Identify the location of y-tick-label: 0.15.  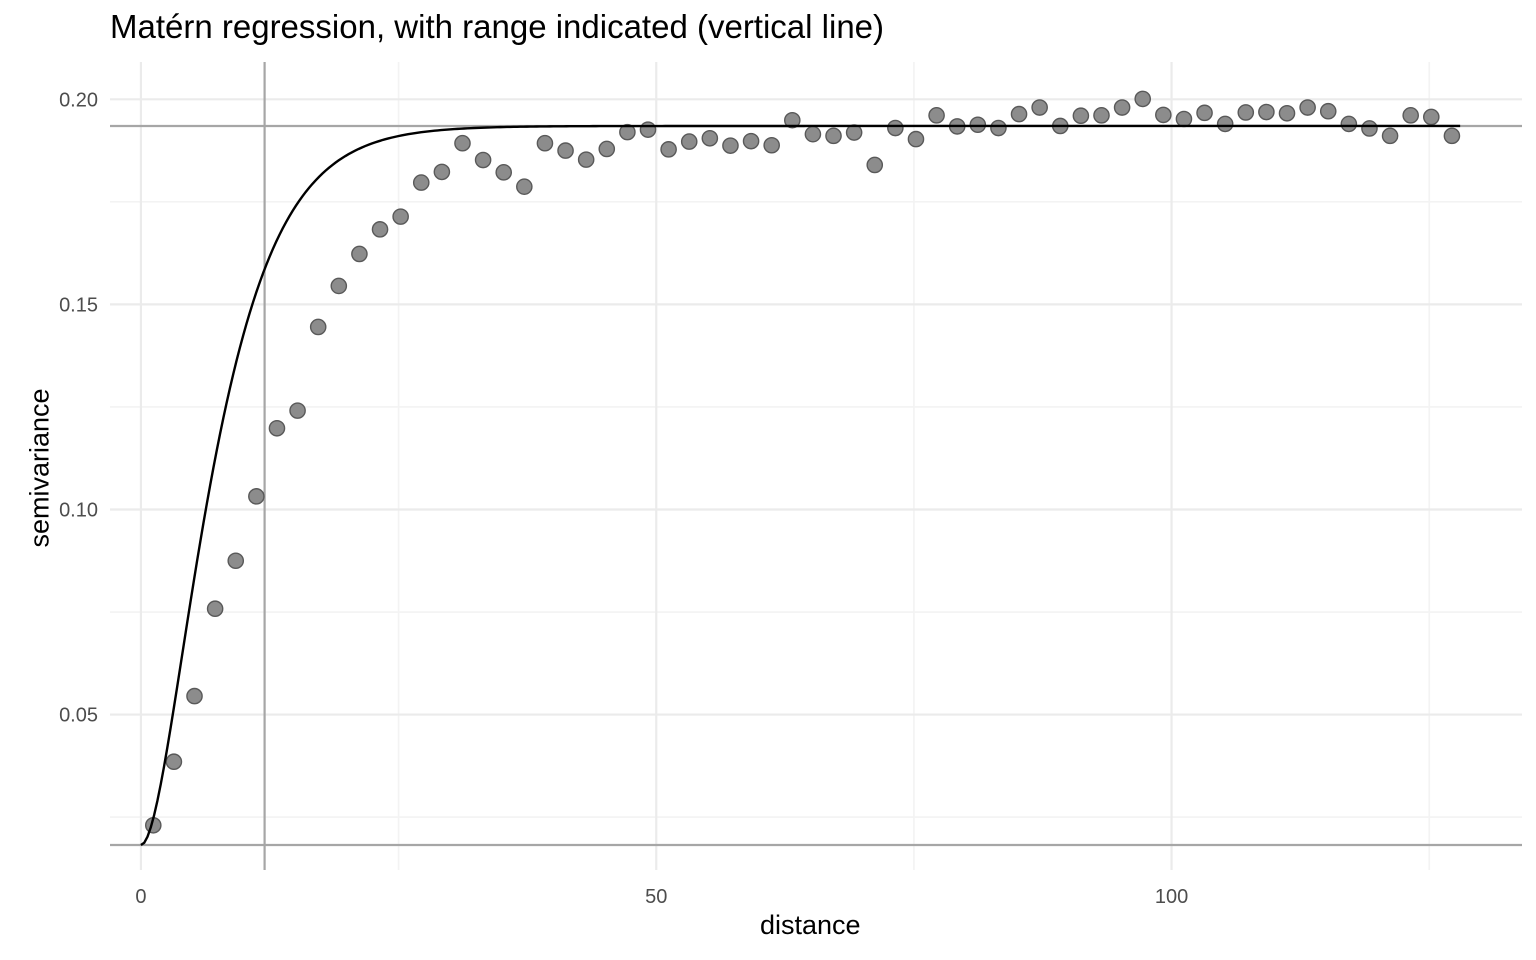
(78, 305).